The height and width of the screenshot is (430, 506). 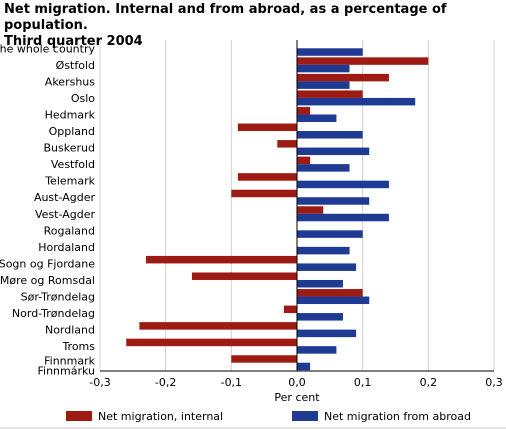 What do you see at coordinates (47, 280) in the screenshot?
I see `category-label: Møre og Romsdal` at bounding box center [47, 280].